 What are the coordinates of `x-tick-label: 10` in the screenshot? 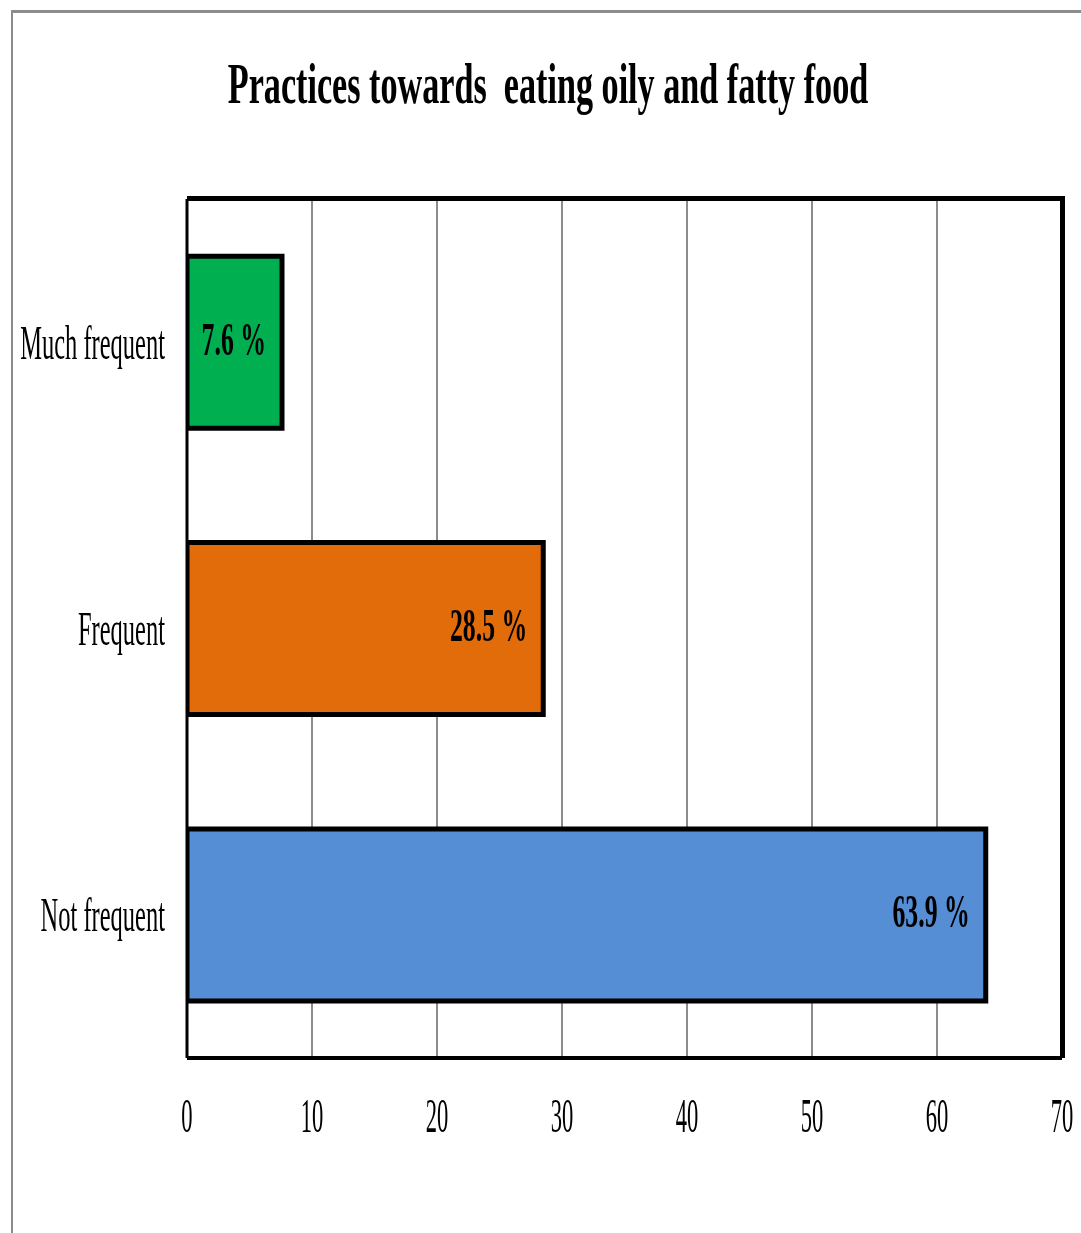 It's located at (312, 1116).